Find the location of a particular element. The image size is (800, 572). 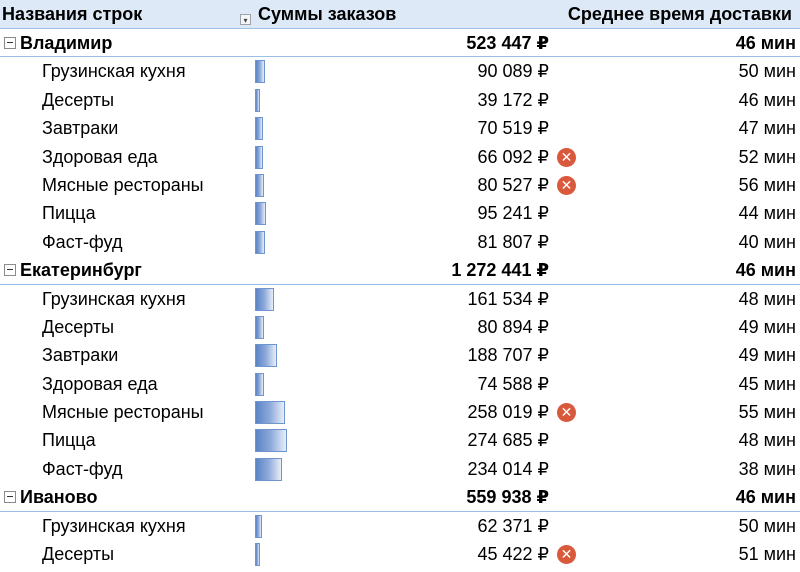

order-sum-value: 39 172 ₽ is located at coordinates (513, 99).